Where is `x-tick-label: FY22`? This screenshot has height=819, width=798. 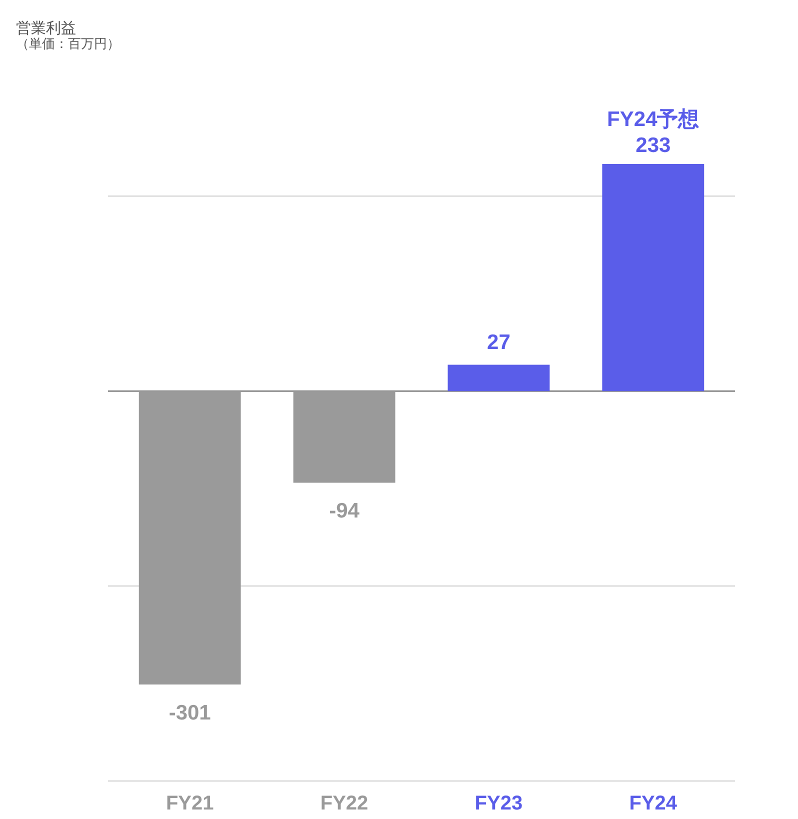 x-tick-label: FY22 is located at coordinates (344, 803).